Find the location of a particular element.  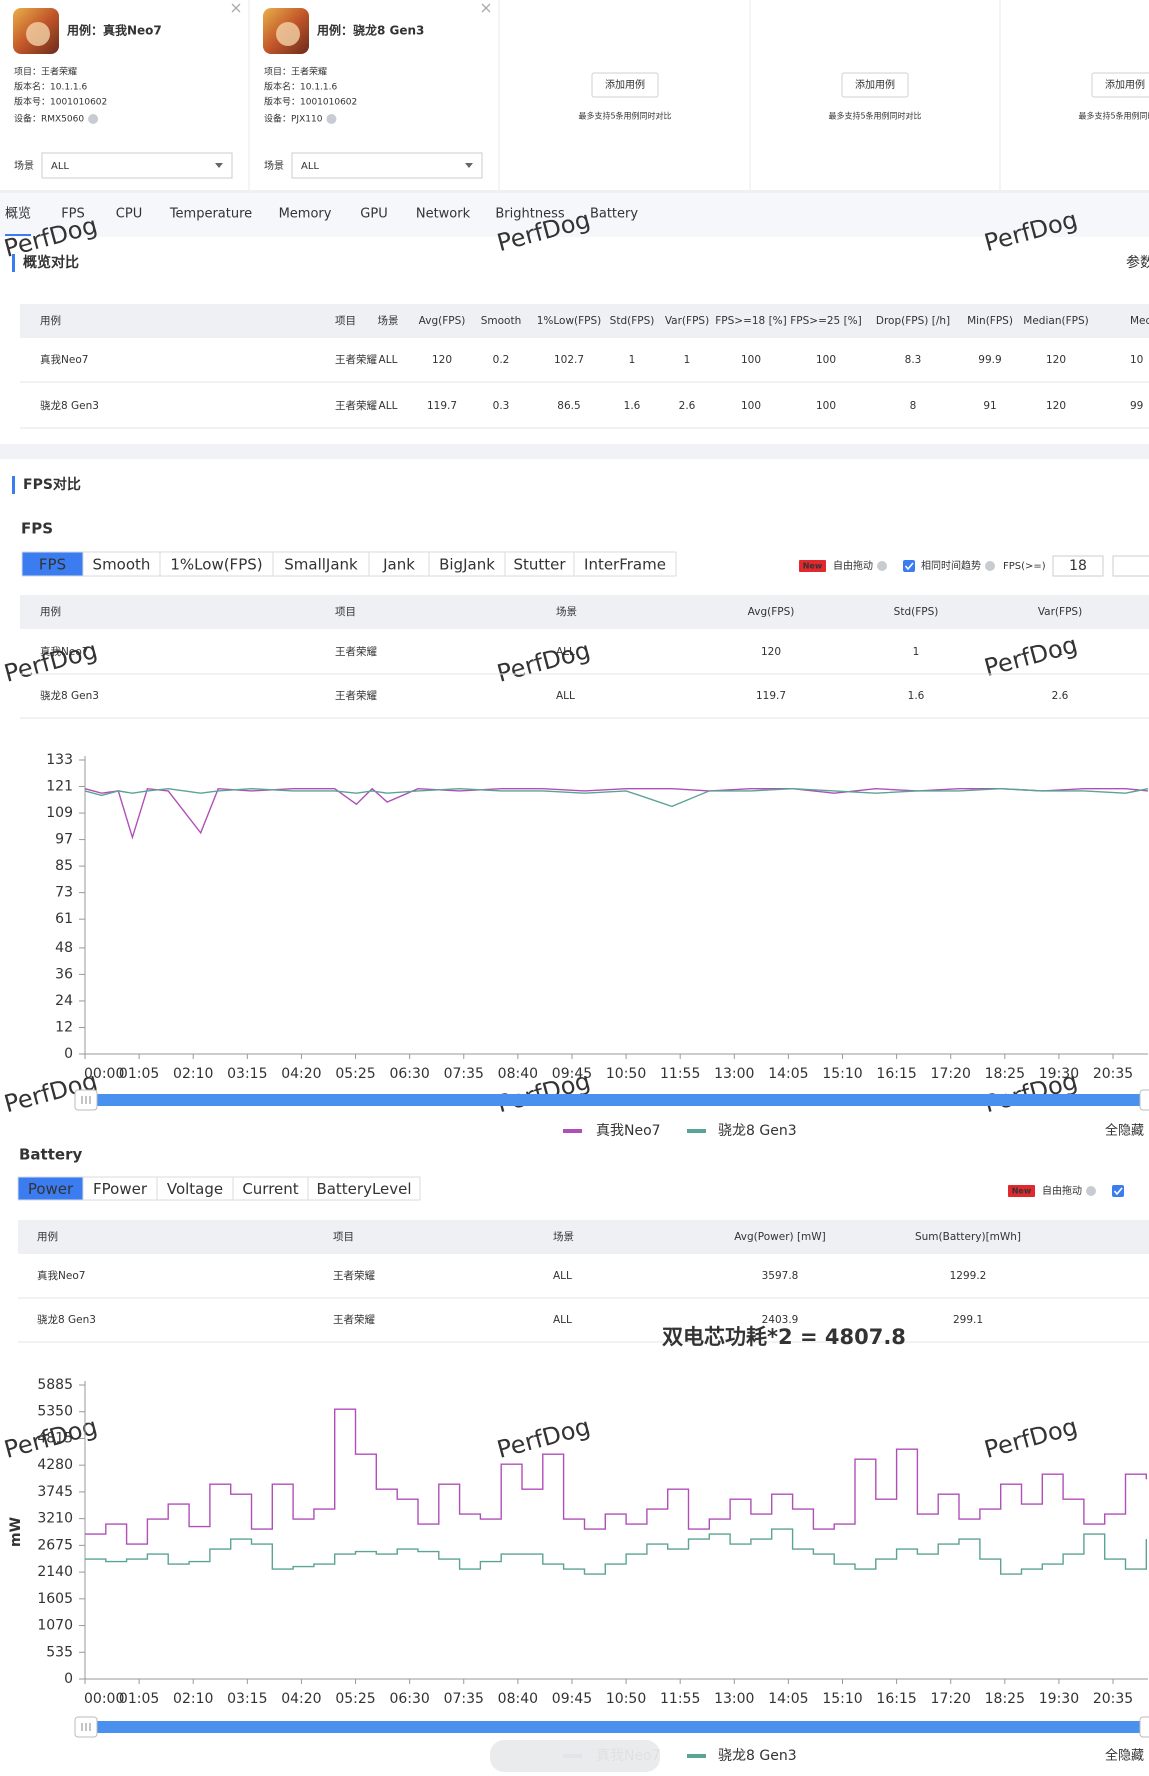

table-header-cell: 1%Low(FPS) is located at coordinates (569, 321).